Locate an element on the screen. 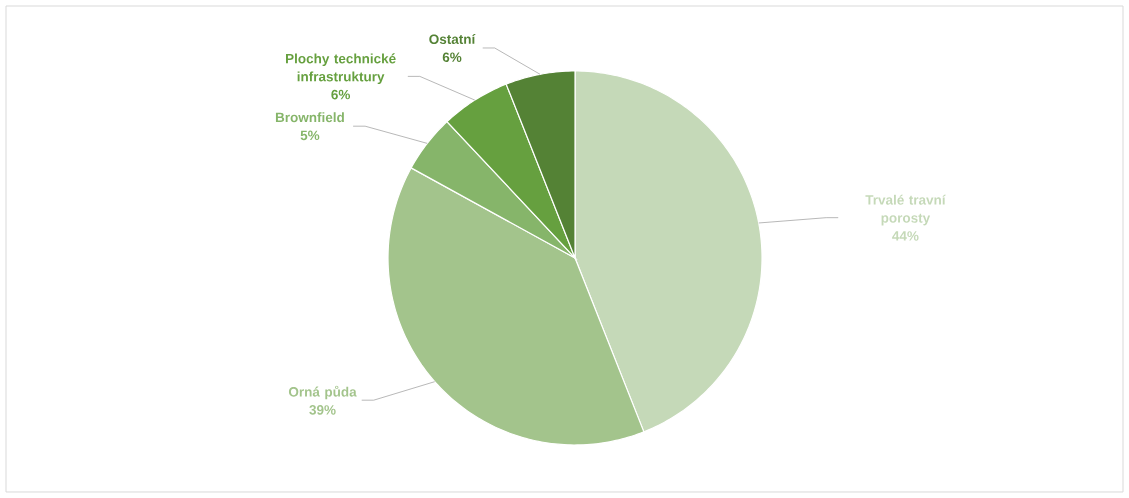  data-label: 39% is located at coordinates (322, 410).